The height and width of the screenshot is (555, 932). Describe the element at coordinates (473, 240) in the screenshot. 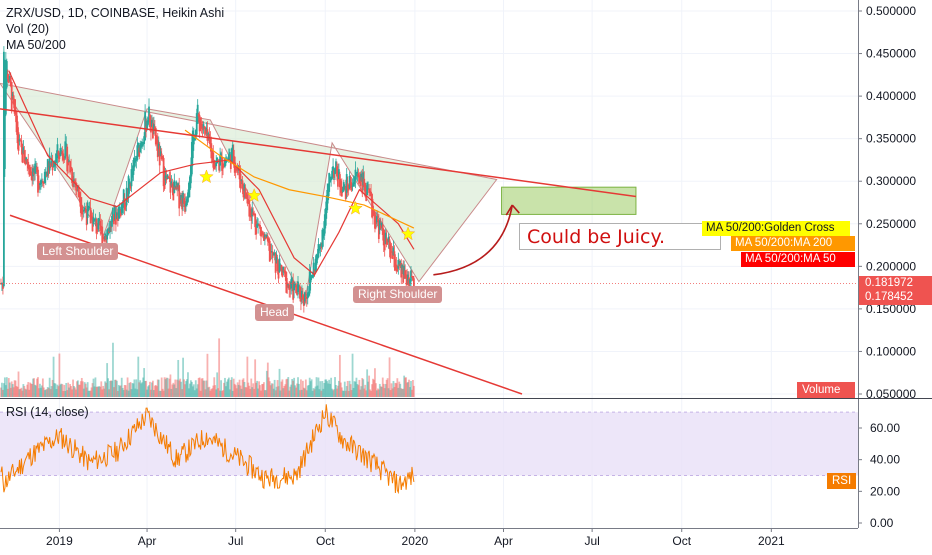

I see `projection-arrow` at that location.